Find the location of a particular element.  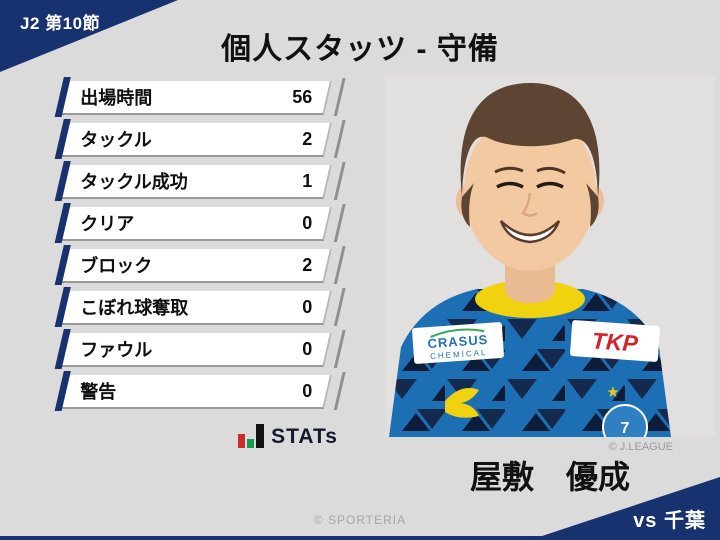

stats-bar-chart-icon is located at coordinates (251, 436).